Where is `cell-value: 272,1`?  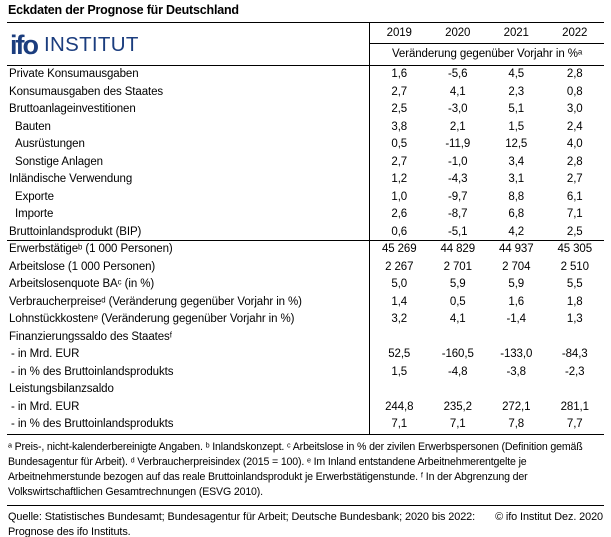 cell-value: 272,1 is located at coordinates (516, 406).